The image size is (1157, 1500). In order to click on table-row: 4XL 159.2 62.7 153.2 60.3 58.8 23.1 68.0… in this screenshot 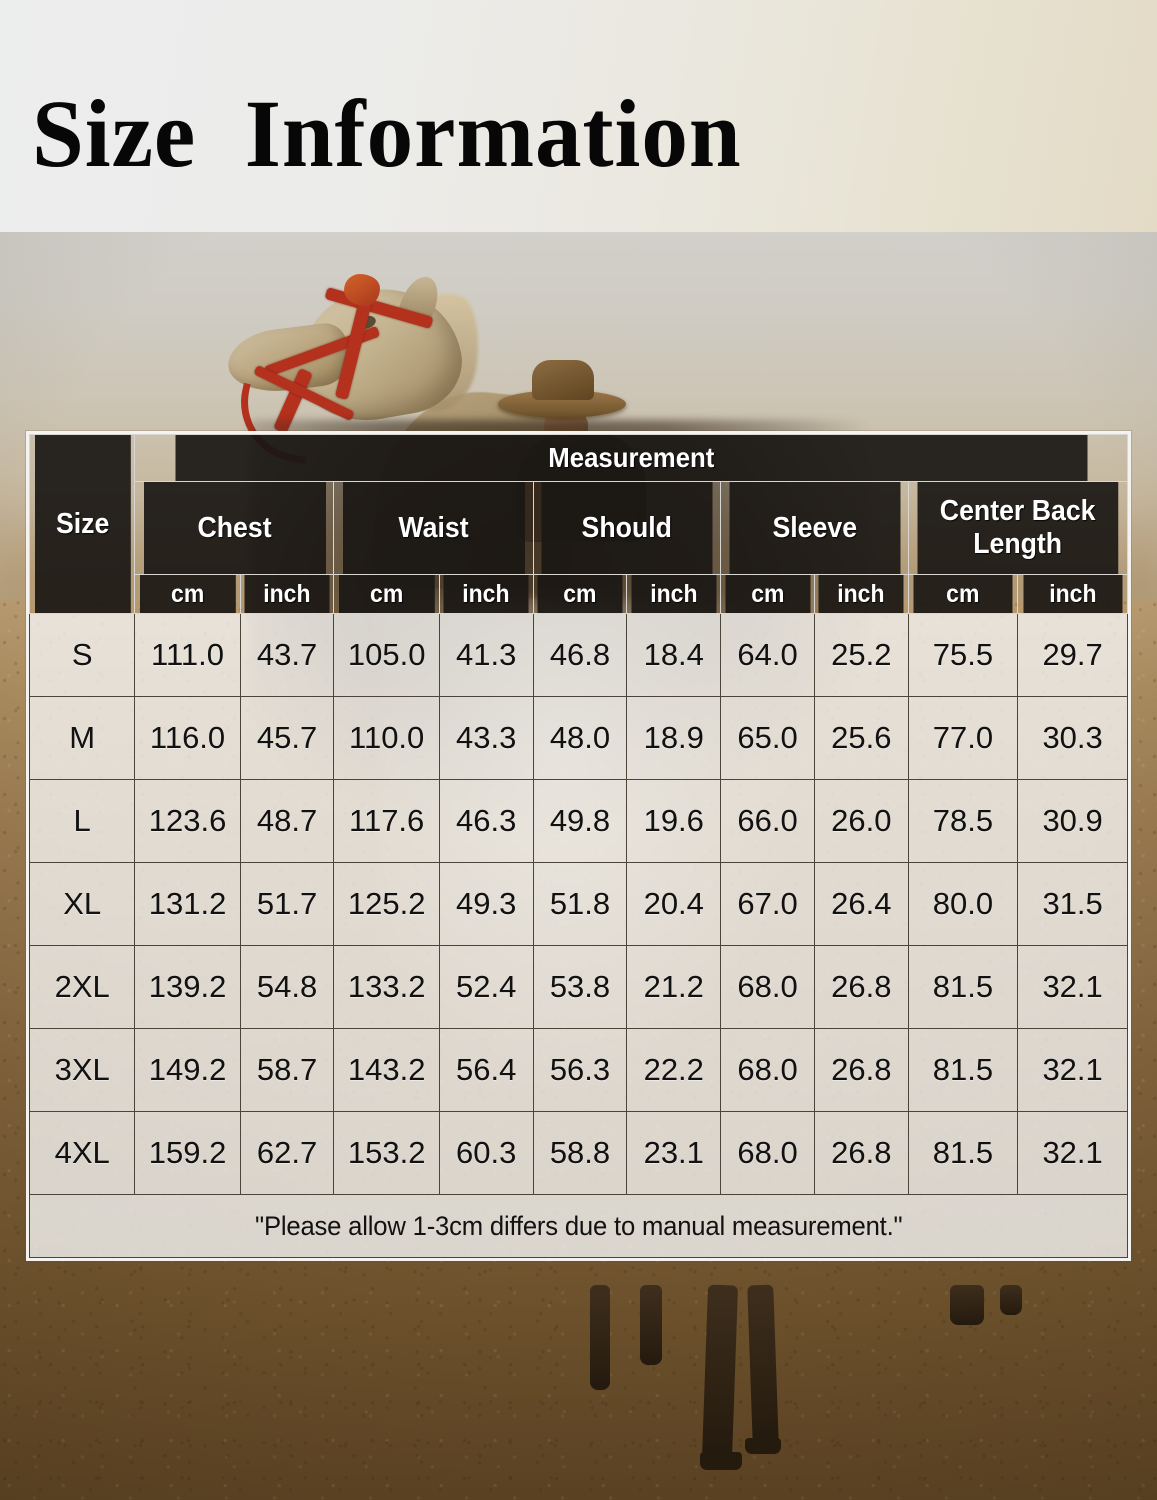, I will do `click(578, 1153)`.